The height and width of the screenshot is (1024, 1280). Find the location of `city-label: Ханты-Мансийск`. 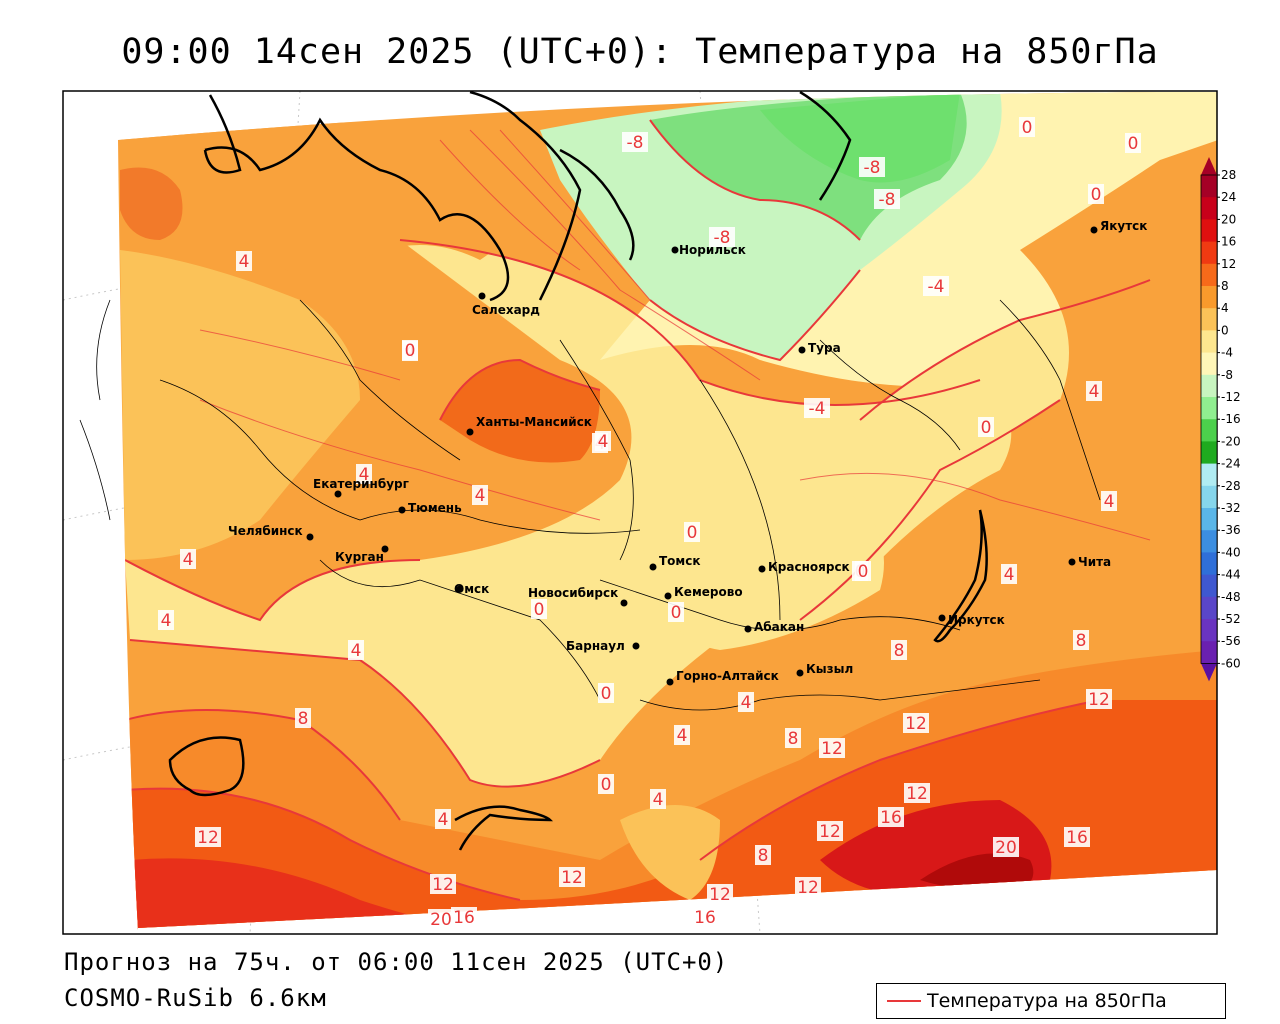

city-label: Ханты-Мансийск is located at coordinates (534, 422).